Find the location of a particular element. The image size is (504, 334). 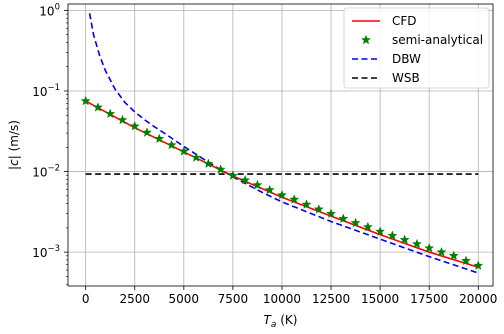

x-tick-label: 7500 is located at coordinates (233, 299).